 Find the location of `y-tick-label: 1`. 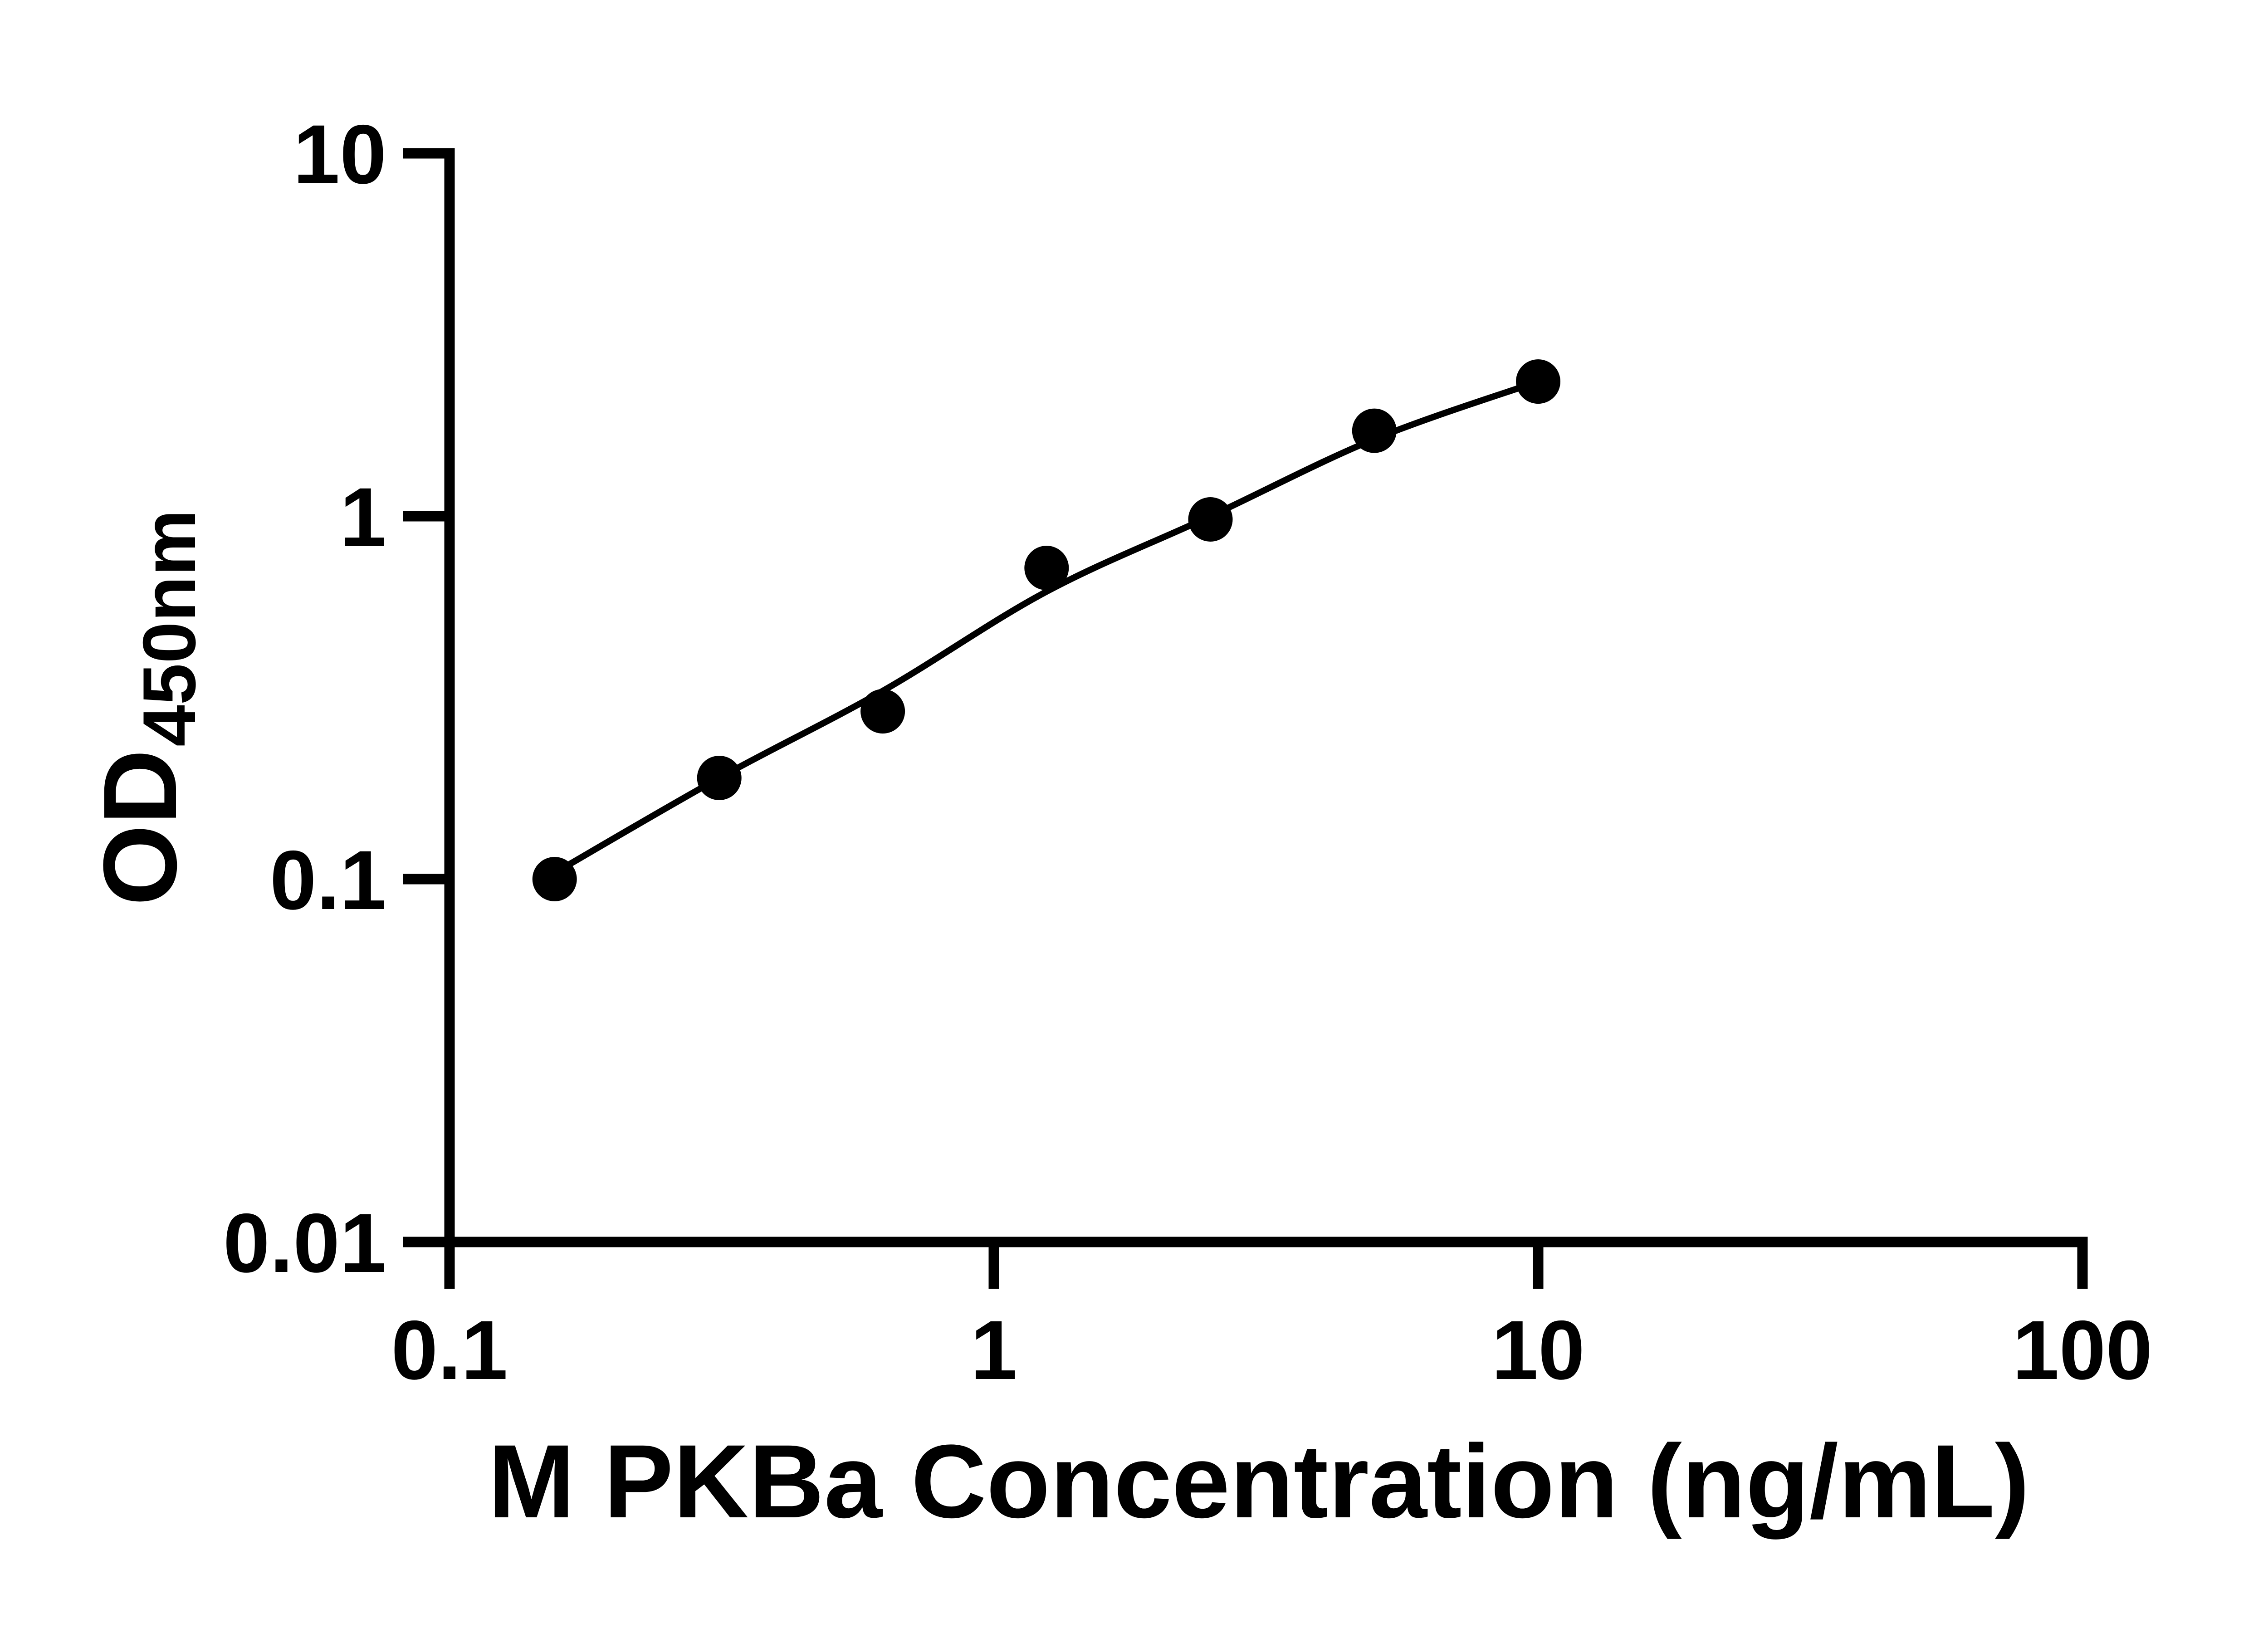

y-tick-label: 1 is located at coordinates (363, 517).